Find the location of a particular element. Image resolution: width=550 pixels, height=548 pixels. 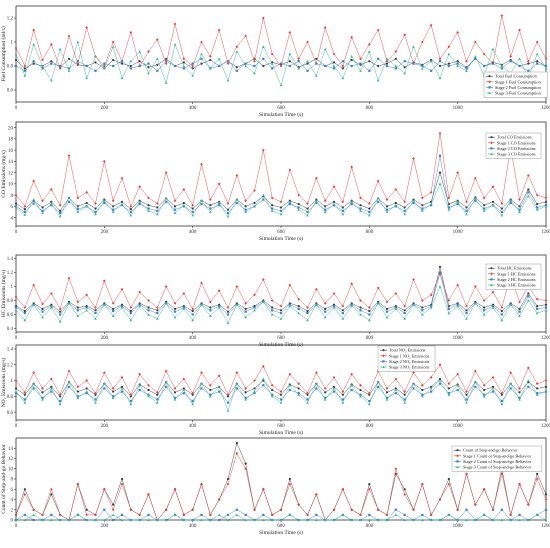

x-tick-label: 800 is located at coordinates (370, 108).